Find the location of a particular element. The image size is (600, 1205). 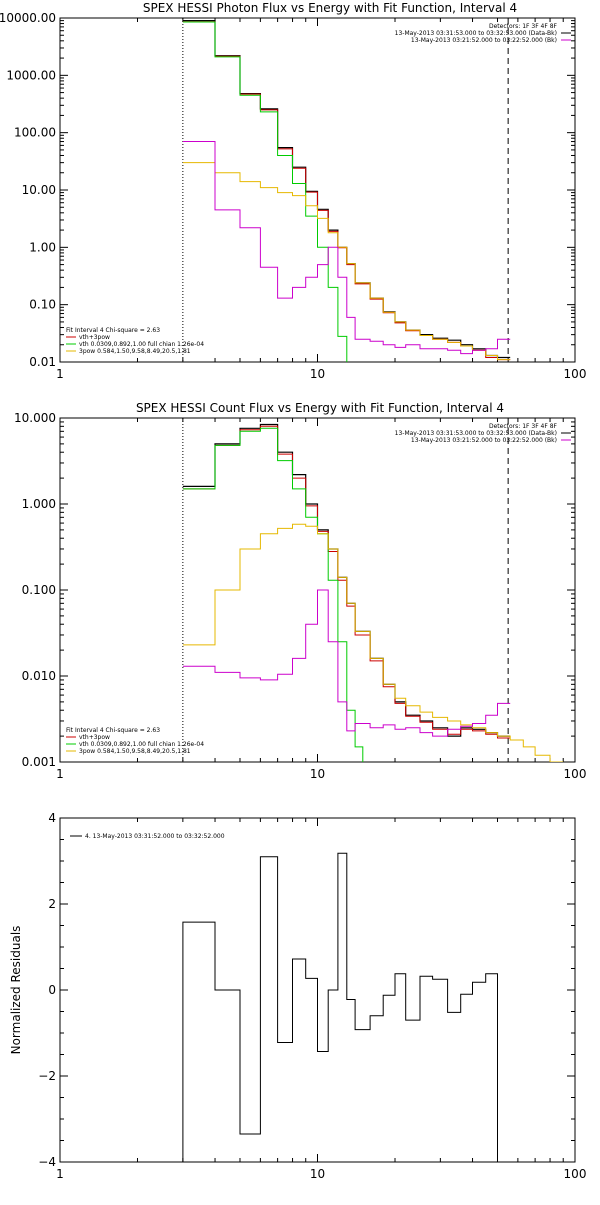

y-axis-label: Normalized Residuals is located at coordinates (16, 990).